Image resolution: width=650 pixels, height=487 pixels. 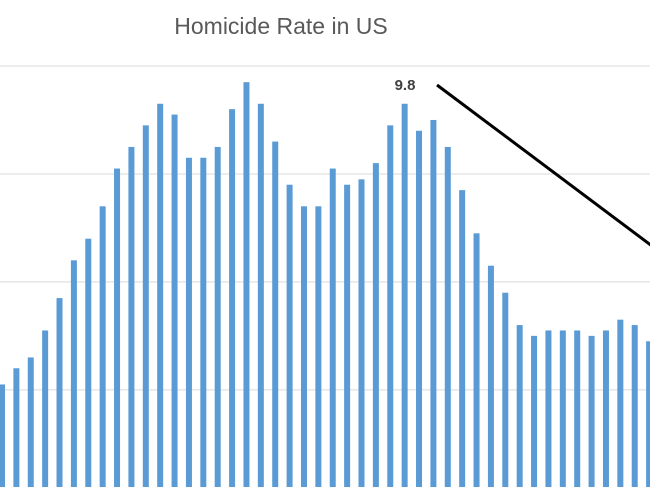 I want to click on annotation-label: 9.8, so click(x=405, y=85).